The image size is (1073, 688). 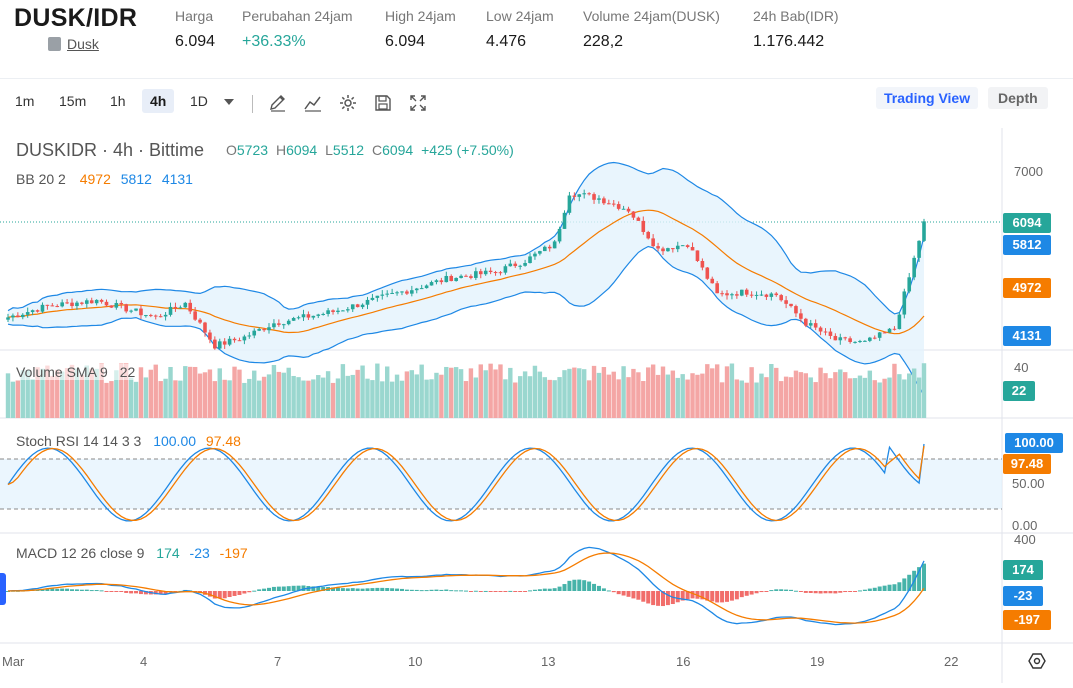 I want to click on line-chart-icon, so click(x=313, y=103).